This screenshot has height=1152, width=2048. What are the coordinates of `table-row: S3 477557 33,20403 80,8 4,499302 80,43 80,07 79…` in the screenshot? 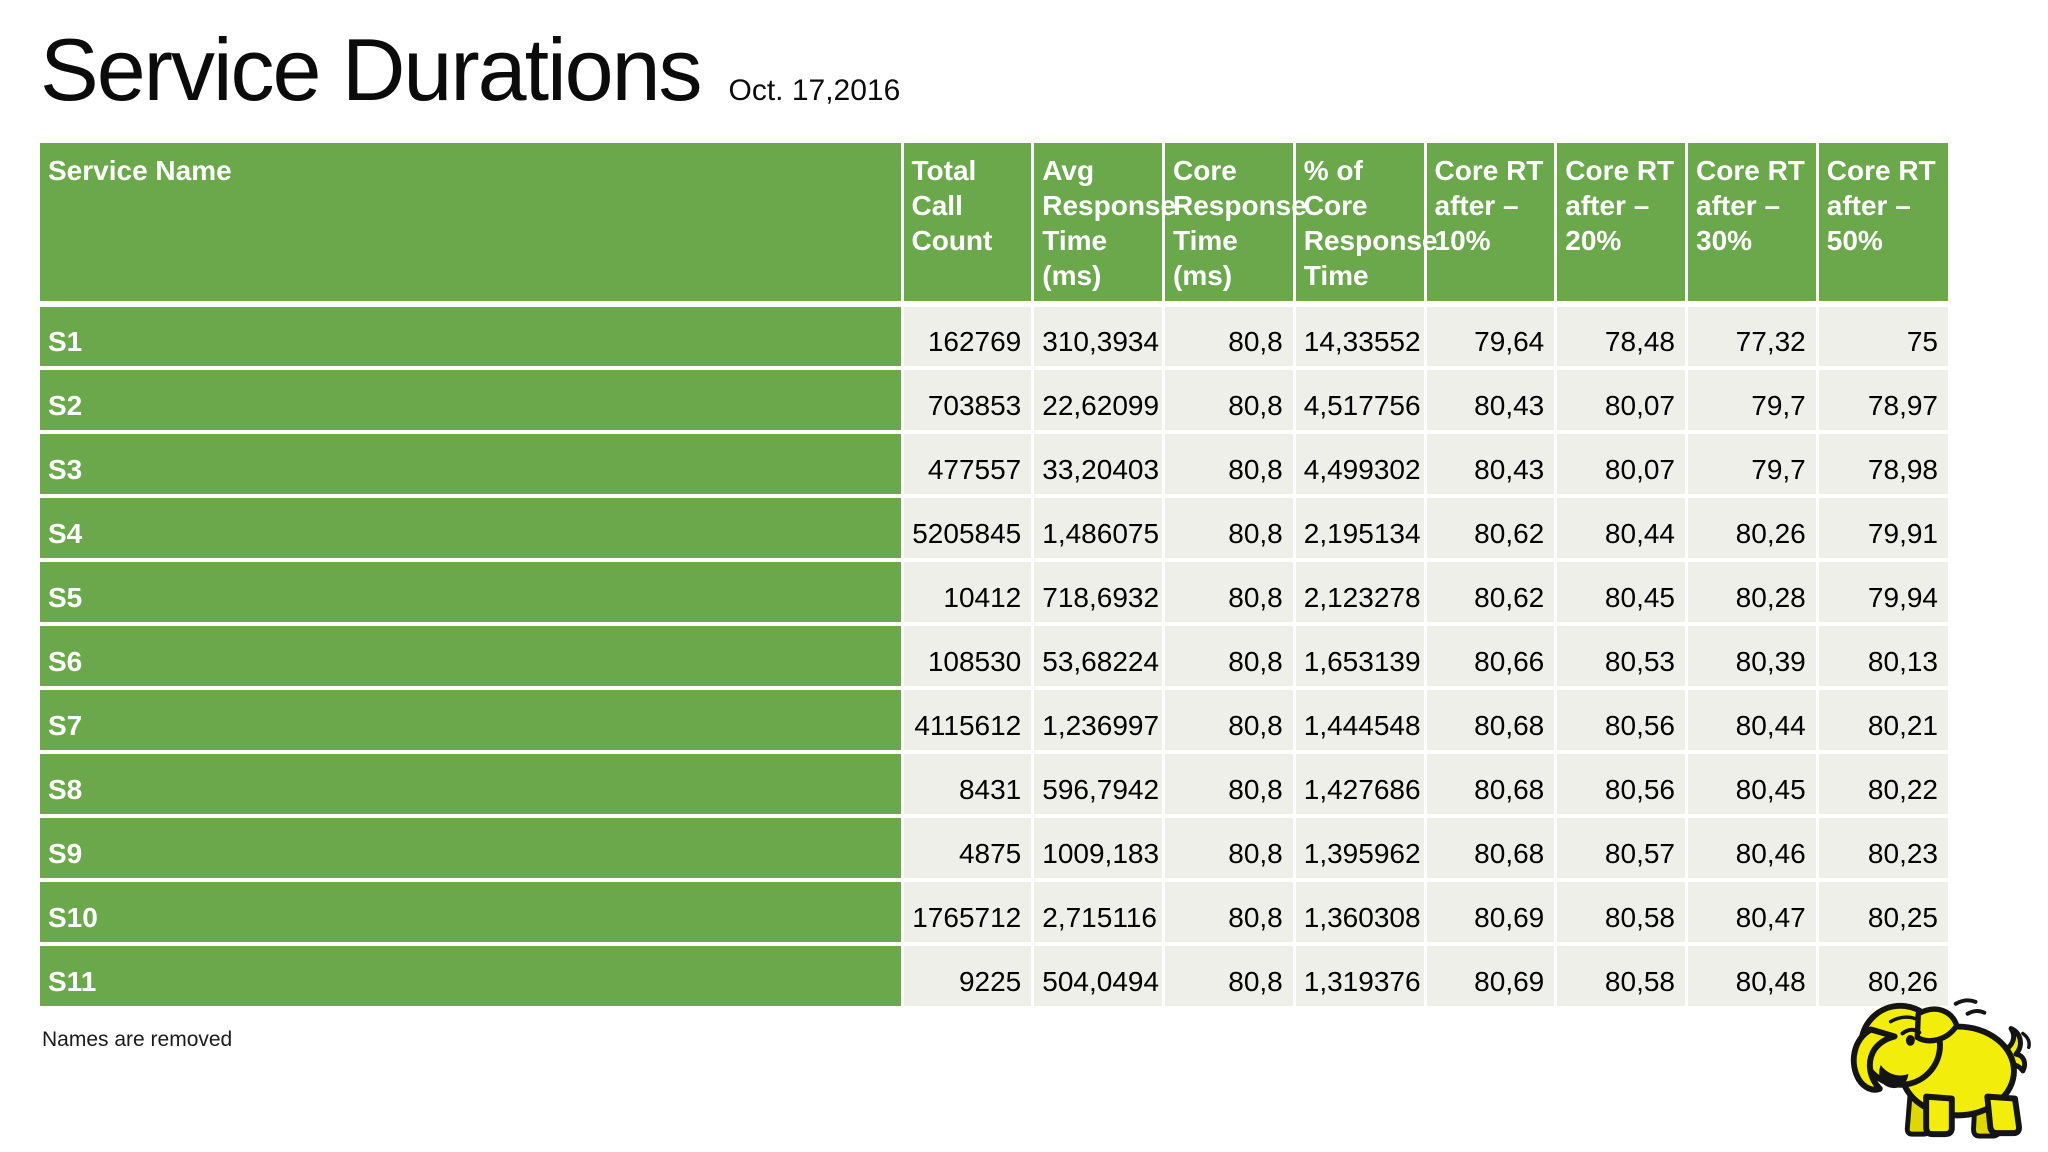 It's located at (994, 465).